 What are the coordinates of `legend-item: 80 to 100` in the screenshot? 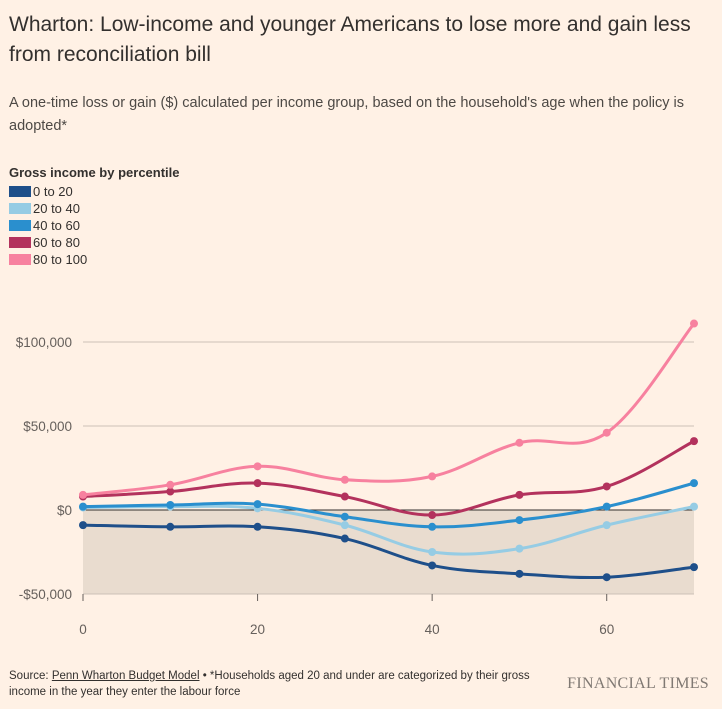 It's located at (94, 259).